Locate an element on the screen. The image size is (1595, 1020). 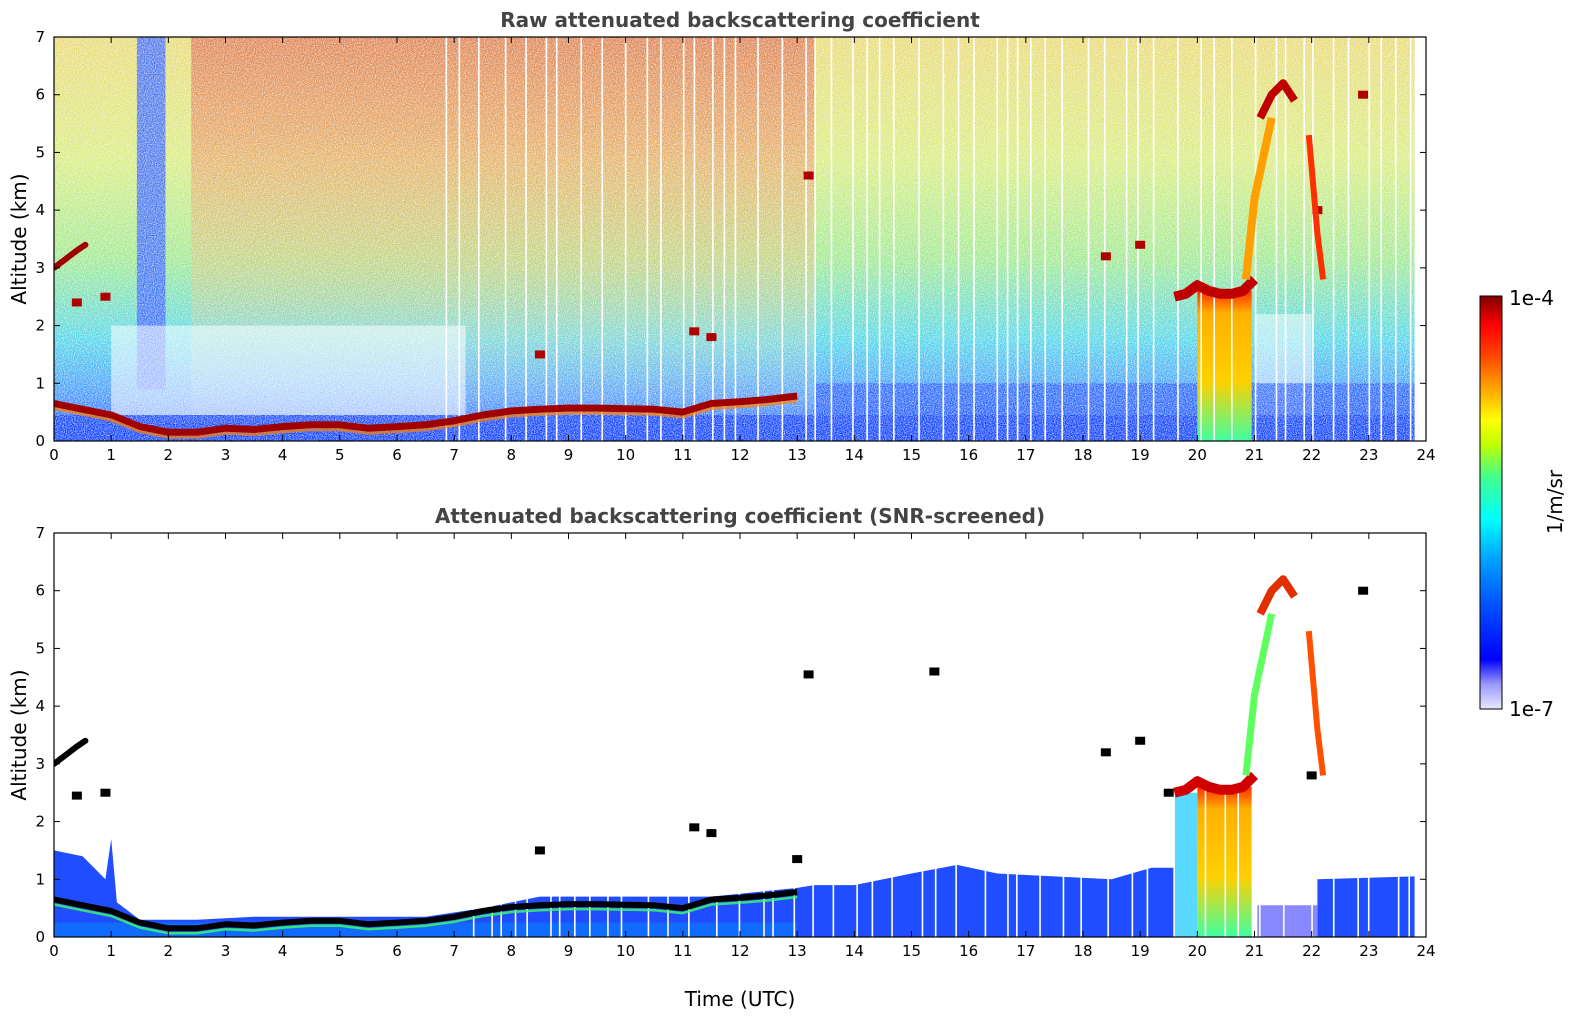
raw-cloud-base is located at coordinates (1216, 288).